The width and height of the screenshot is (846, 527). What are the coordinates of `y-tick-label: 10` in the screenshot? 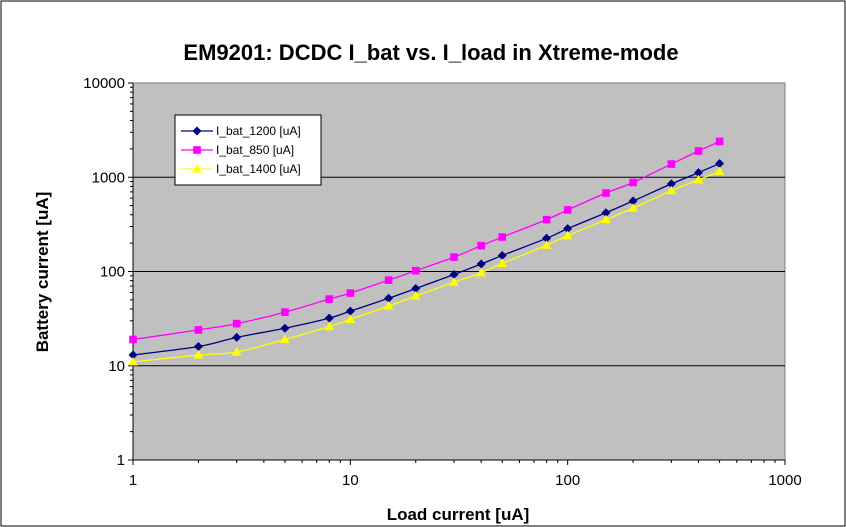 It's located at (116, 366).